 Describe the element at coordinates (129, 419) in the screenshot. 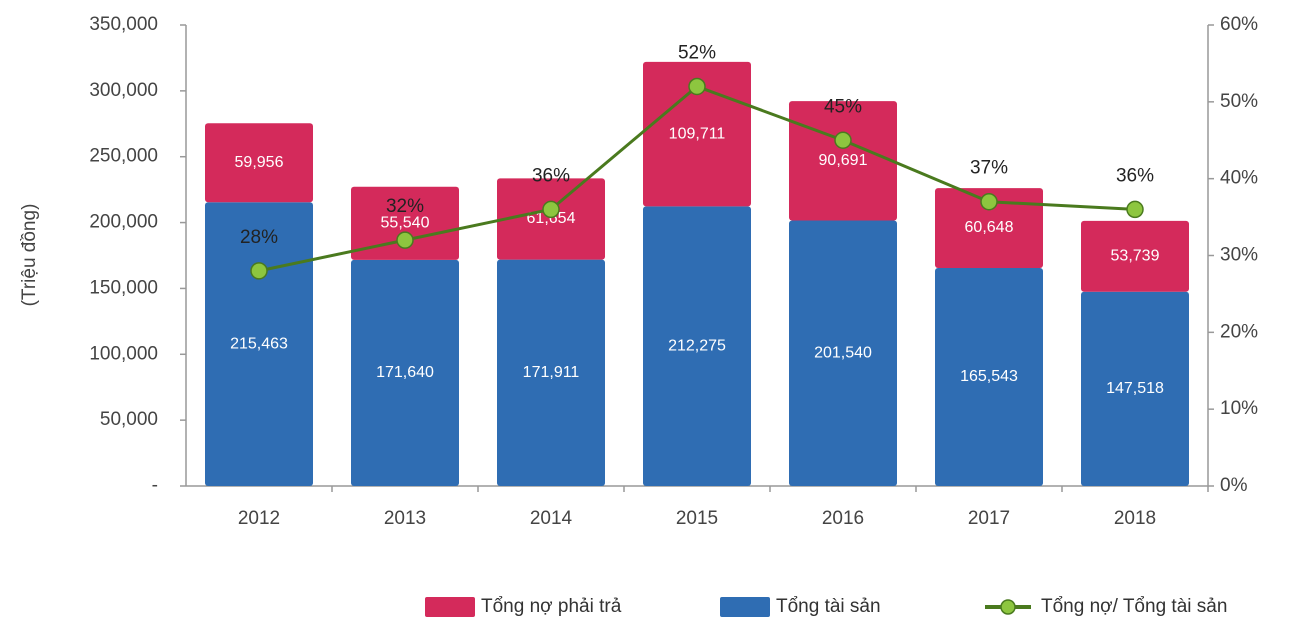

I see `y-tick-label: 50,000` at that location.